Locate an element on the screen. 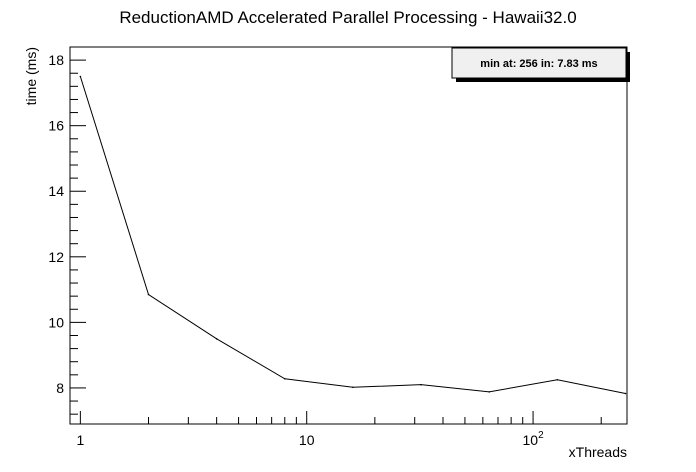 This screenshot has height=472, width=696. x-axis-title: xThreads is located at coordinates (598, 452).